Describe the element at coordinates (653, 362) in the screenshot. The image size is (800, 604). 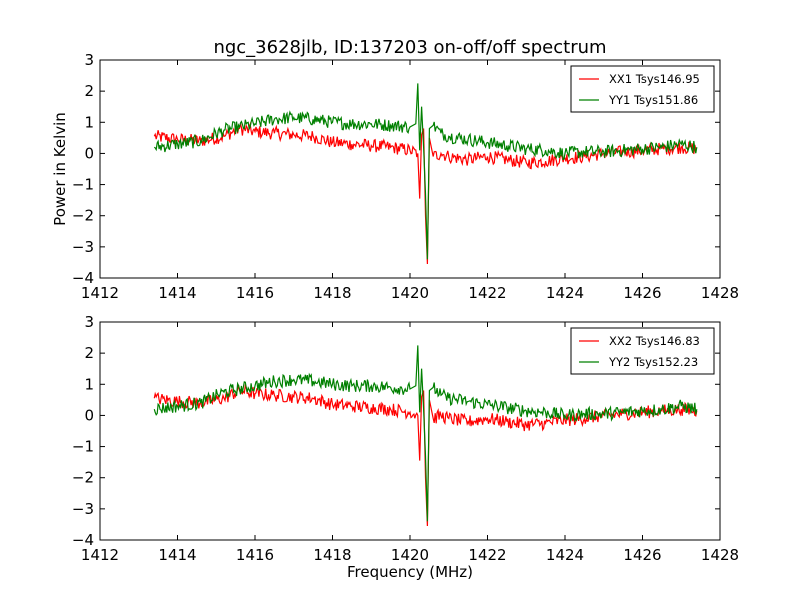
I see `legend-entry: YY2 Tsys152.23` at that location.